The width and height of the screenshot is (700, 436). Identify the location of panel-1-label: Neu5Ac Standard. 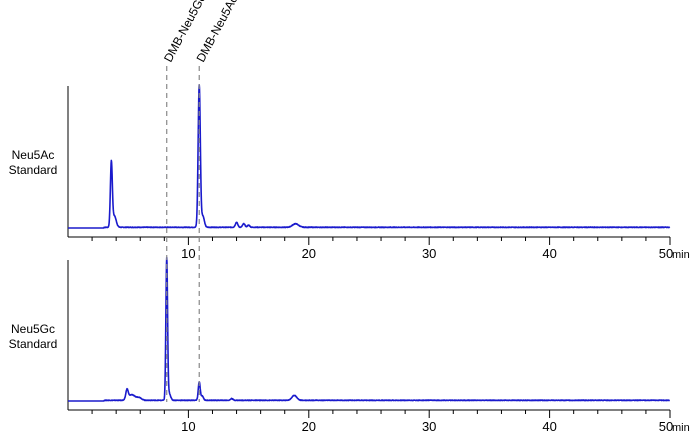
(34, 163).